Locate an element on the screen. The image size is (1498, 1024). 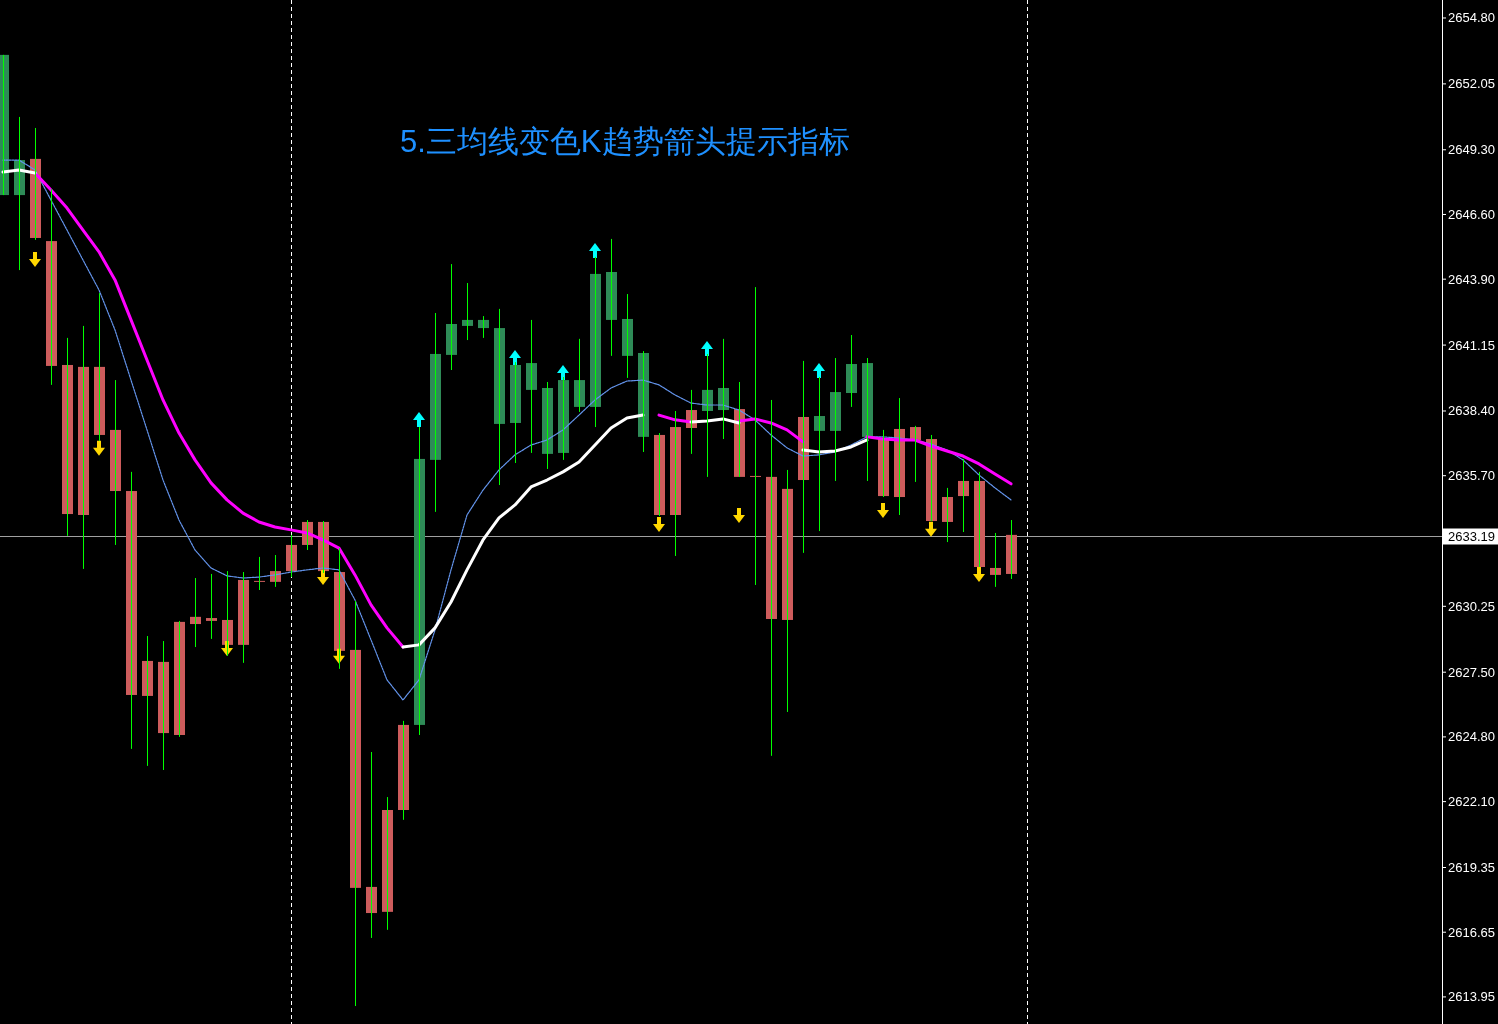
y-tick-label: 2643.90 is located at coordinates (1471, 279).